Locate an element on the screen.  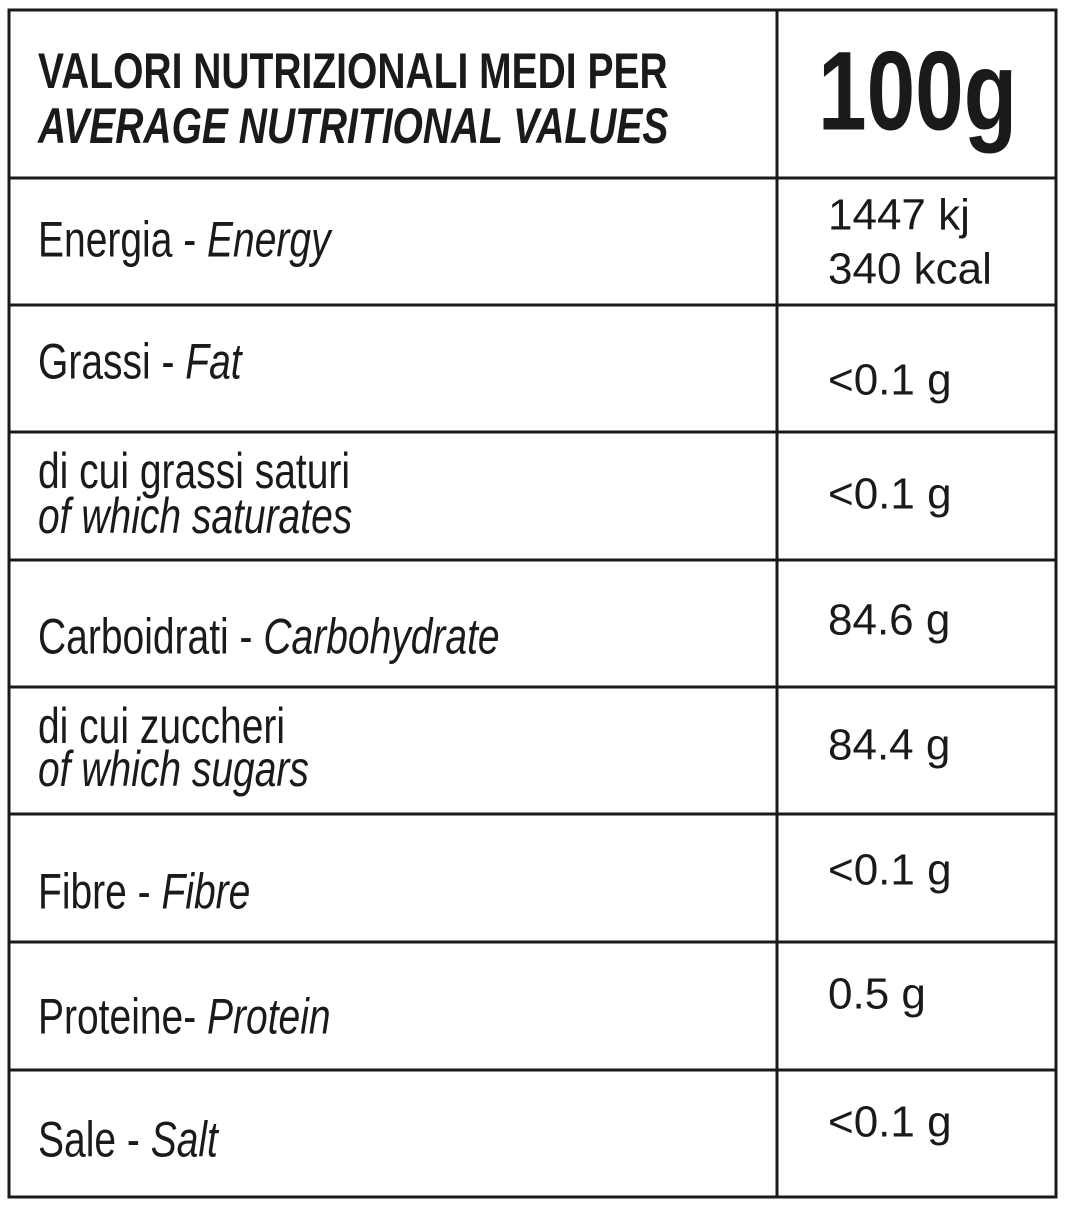
row-value: 0.5 g is located at coordinates (877, 994).